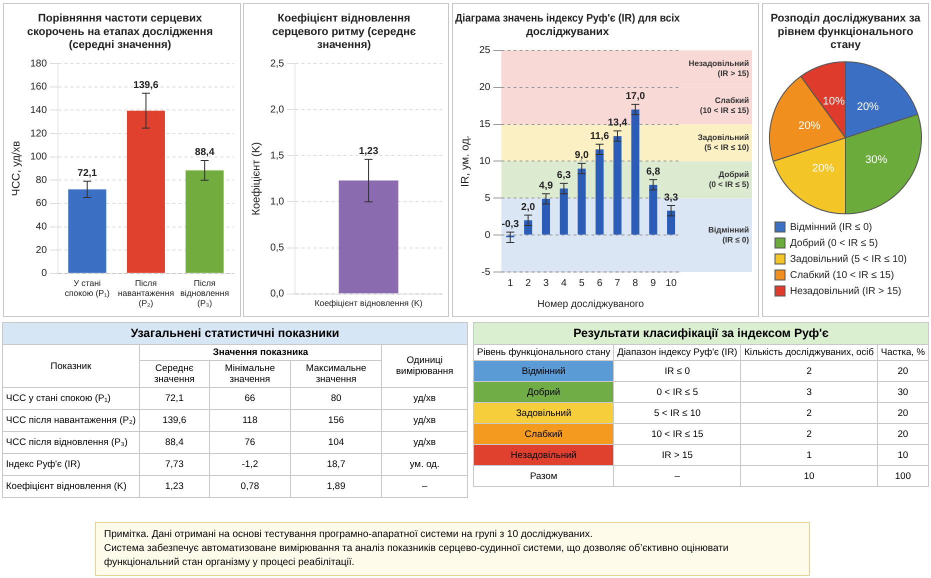 This screenshot has width=931, height=578. What do you see at coordinates (903, 476) in the screenshot?
I see `text: 100` at bounding box center [903, 476].